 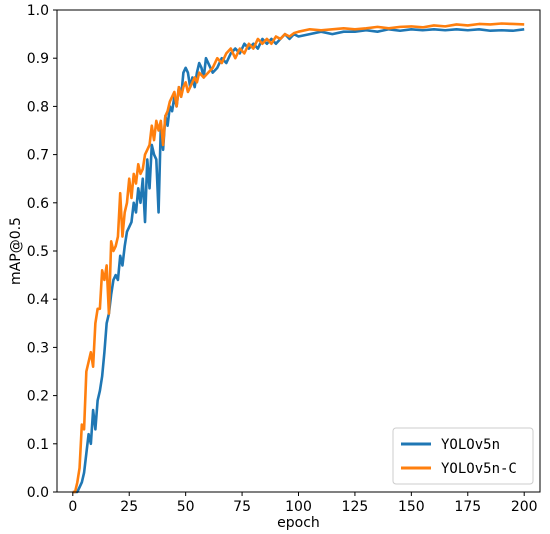 What do you see at coordinates (38, 156) in the screenshot?
I see `y-tick-label: 0.7` at bounding box center [38, 156].